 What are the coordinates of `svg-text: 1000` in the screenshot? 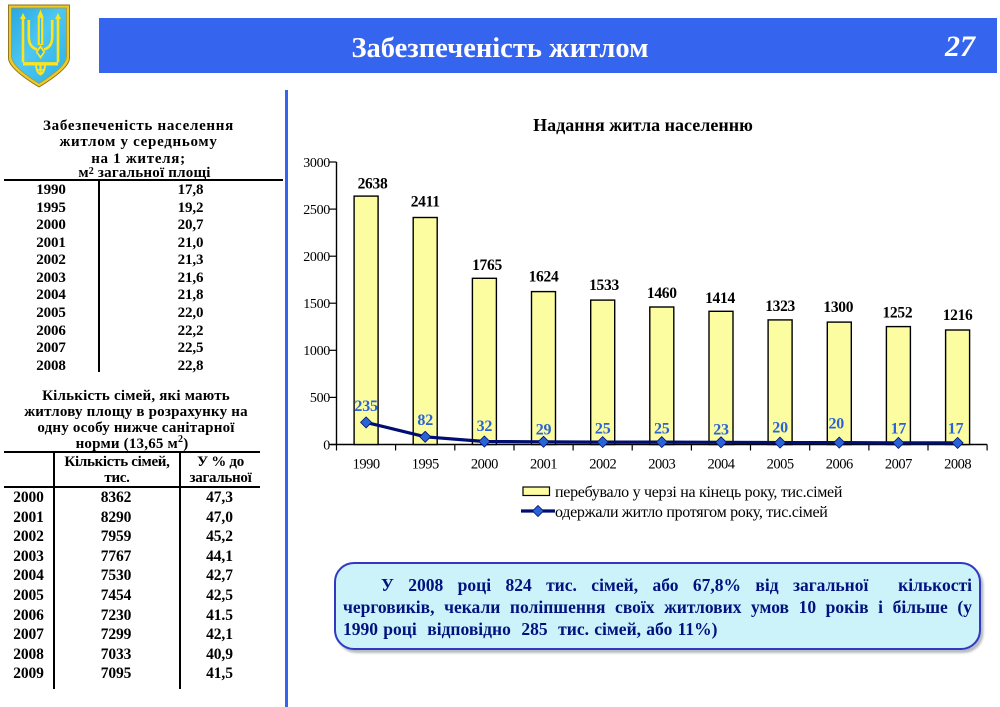 It's located at (316, 351).